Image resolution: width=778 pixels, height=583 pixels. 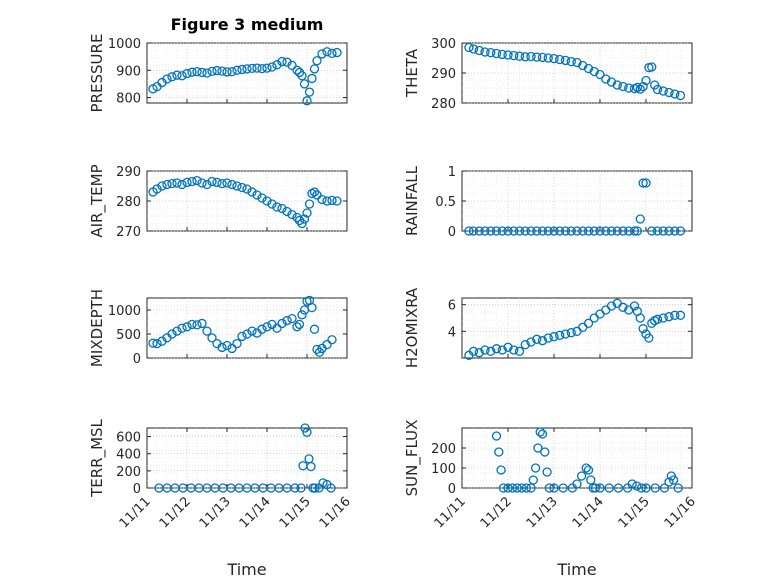 I want to click on x-tick-label: 11/15, so click(x=634, y=512).